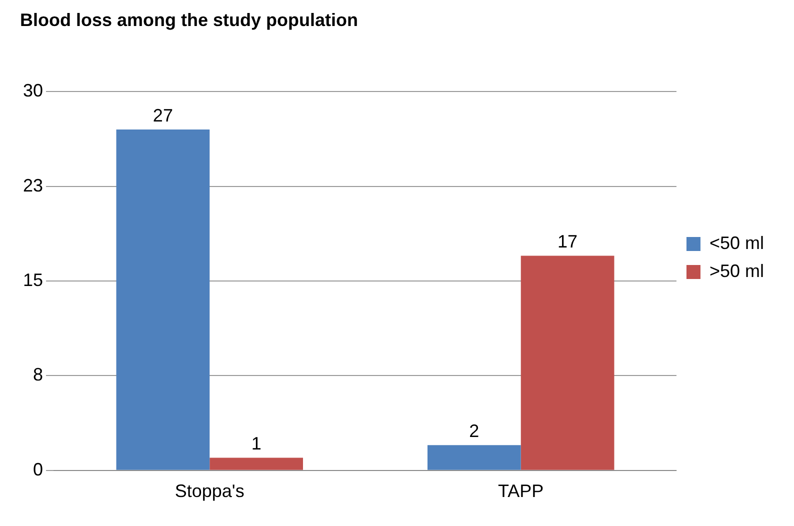 The image size is (794, 526). Describe the element at coordinates (162, 115) in the screenshot. I see `data-label: 27` at that location.